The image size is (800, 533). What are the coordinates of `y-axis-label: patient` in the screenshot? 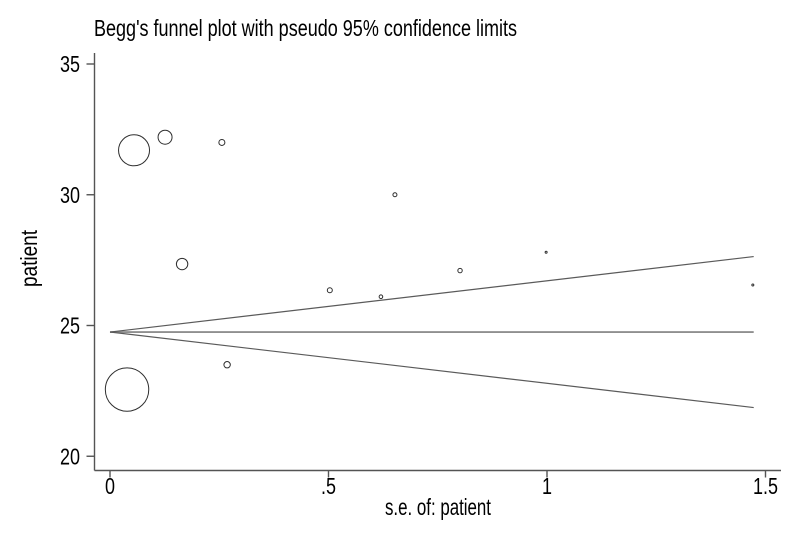 It's located at (29, 258).